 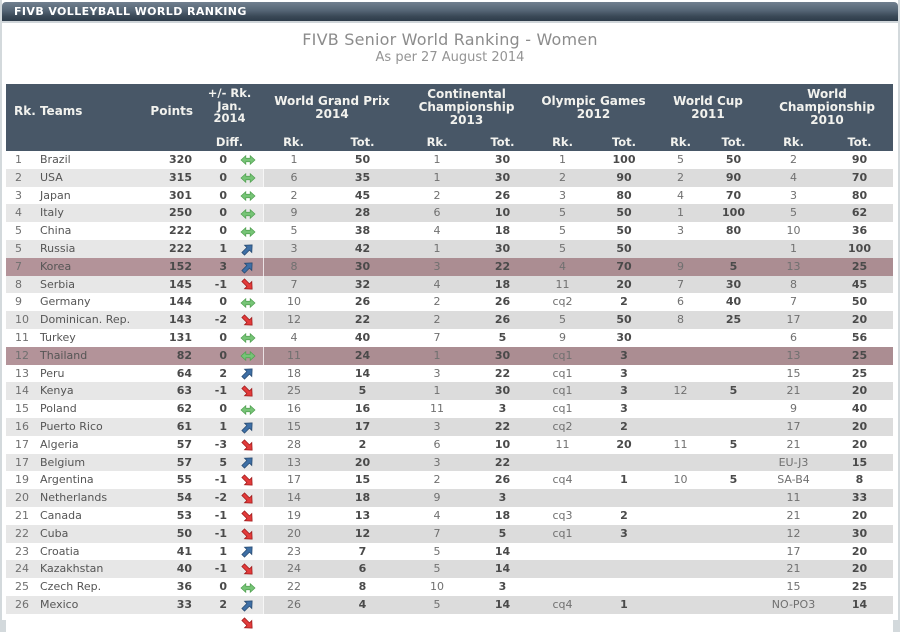 What do you see at coordinates (449, 622) in the screenshot?
I see `table-row` at bounding box center [449, 622].